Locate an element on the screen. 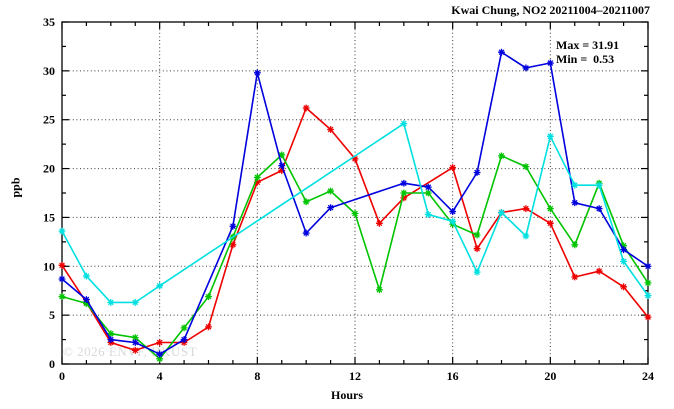 The height and width of the screenshot is (409, 674). y-tick-label: 35 is located at coordinates (49, 22).